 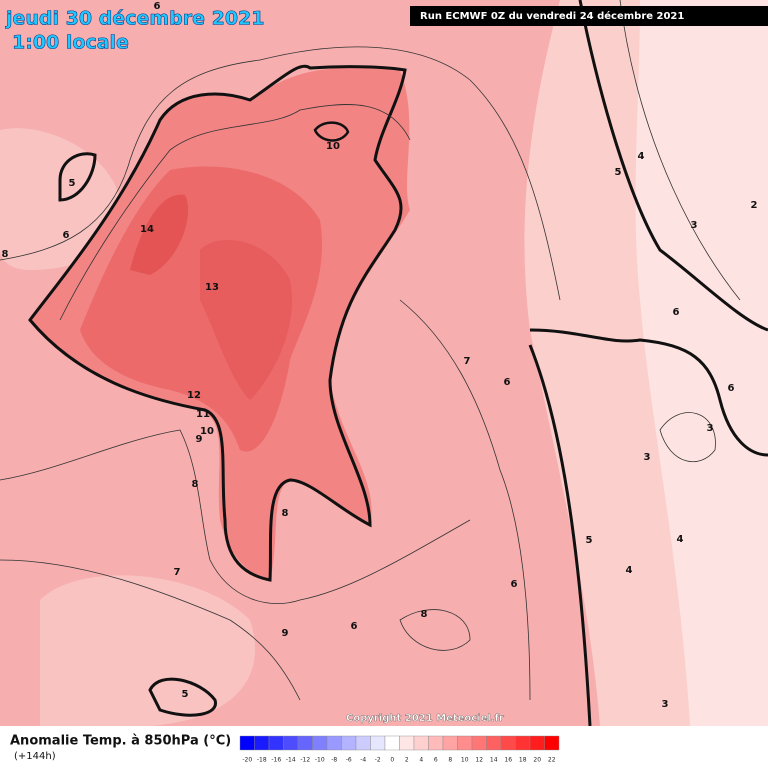 What do you see at coordinates (494, 760) in the screenshot?
I see `scale-label: 14` at bounding box center [494, 760].